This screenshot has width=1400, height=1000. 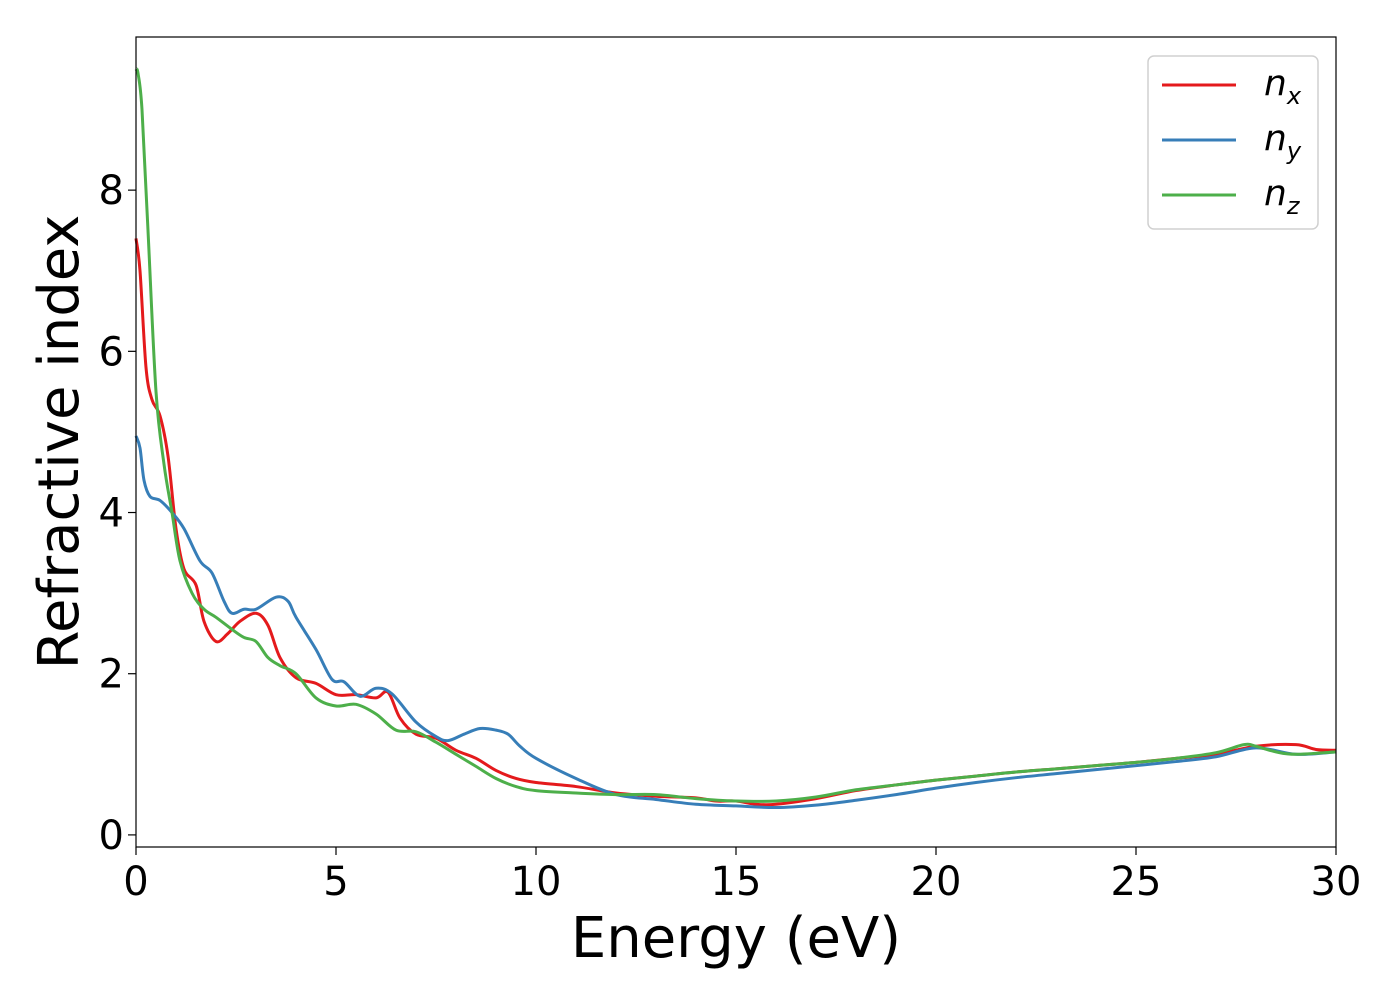 What do you see at coordinates (736, 938) in the screenshot?
I see `x-axis-label: Energy (eV)` at bounding box center [736, 938].